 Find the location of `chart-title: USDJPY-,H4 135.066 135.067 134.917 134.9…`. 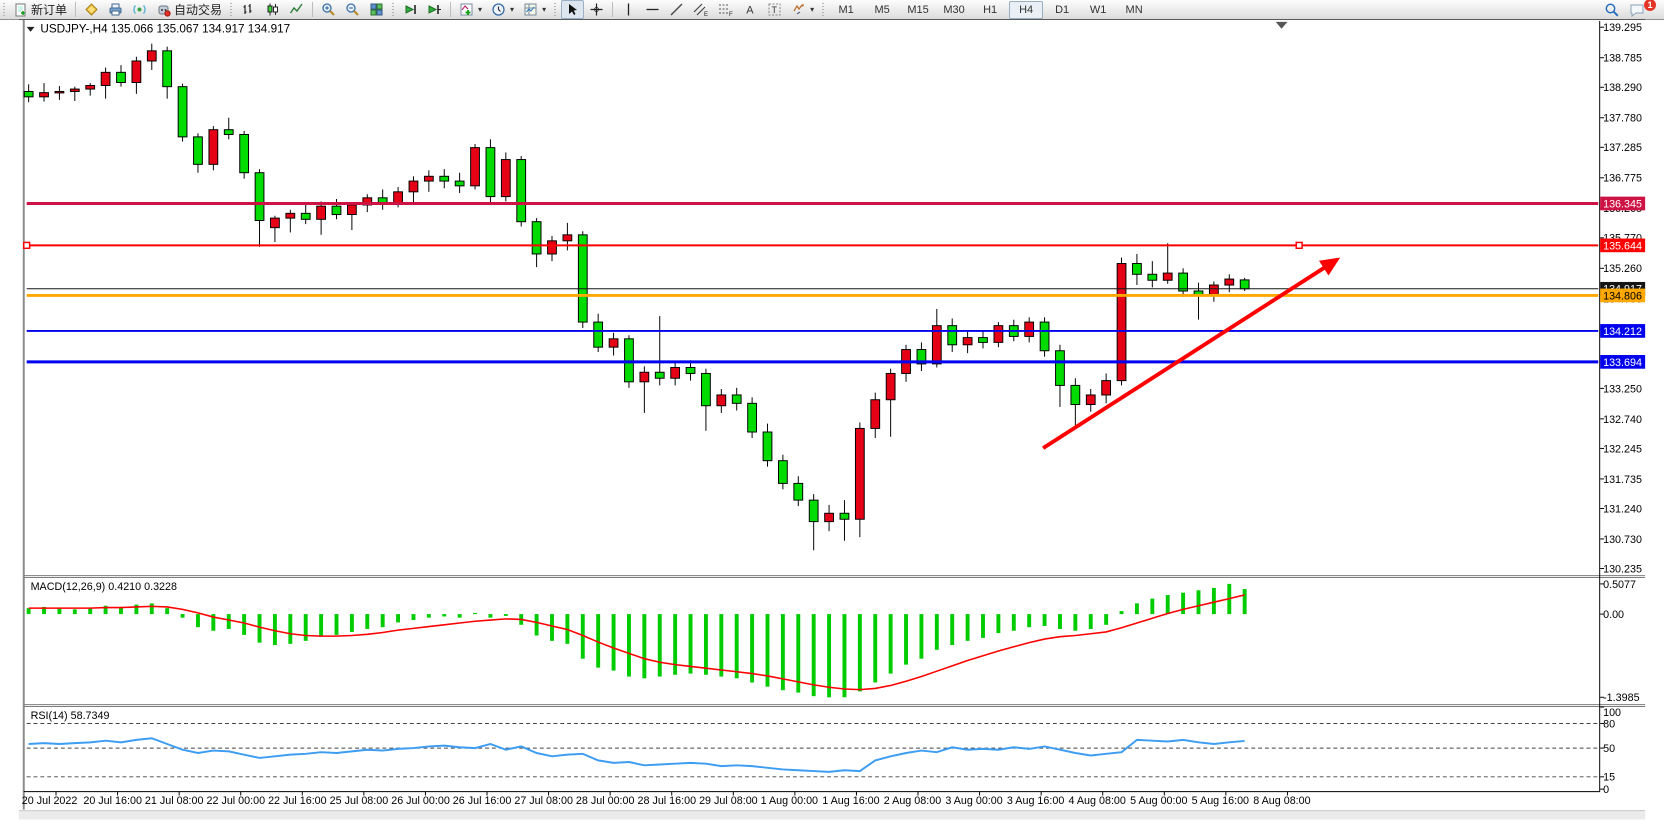

chart-title: USDJPY-,H4 135.066 135.067 134.917 134.9… is located at coordinates (165, 29).